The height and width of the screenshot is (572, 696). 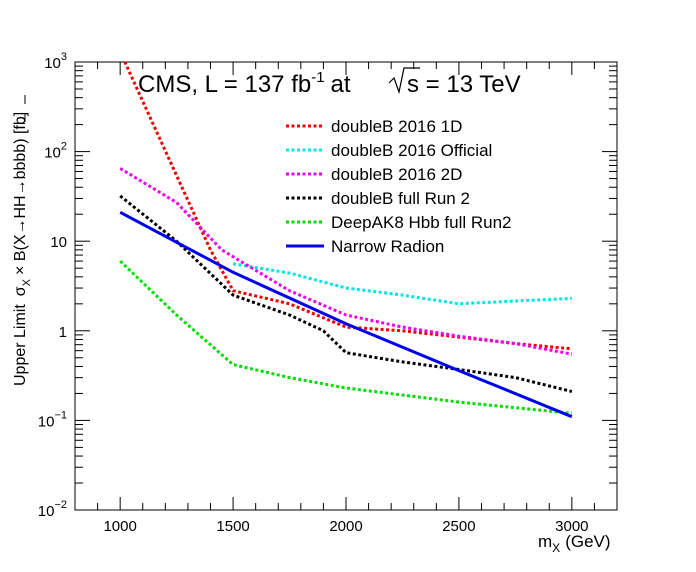 I want to click on y-tick-label: 10⁻², so click(x=52, y=509).